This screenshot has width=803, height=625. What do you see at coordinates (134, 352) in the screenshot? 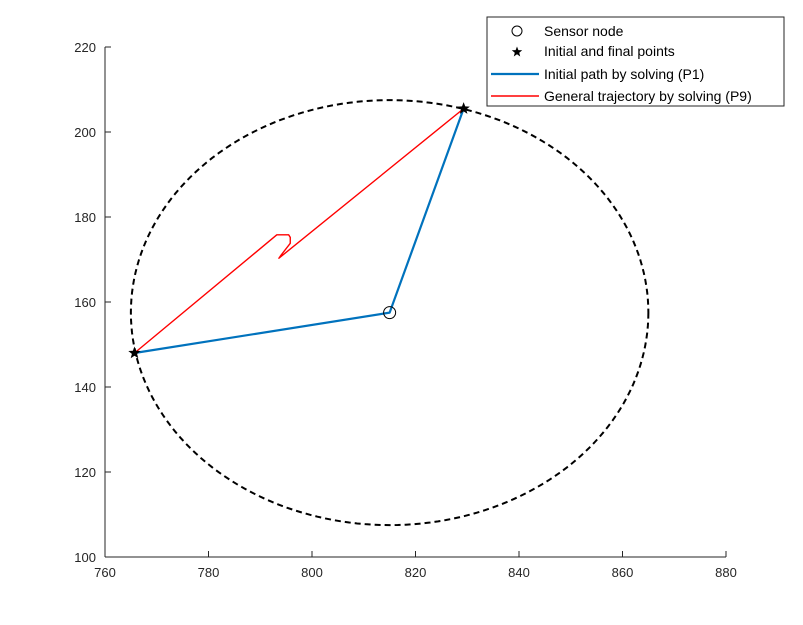
I see `initial-point-marker` at bounding box center [134, 352].